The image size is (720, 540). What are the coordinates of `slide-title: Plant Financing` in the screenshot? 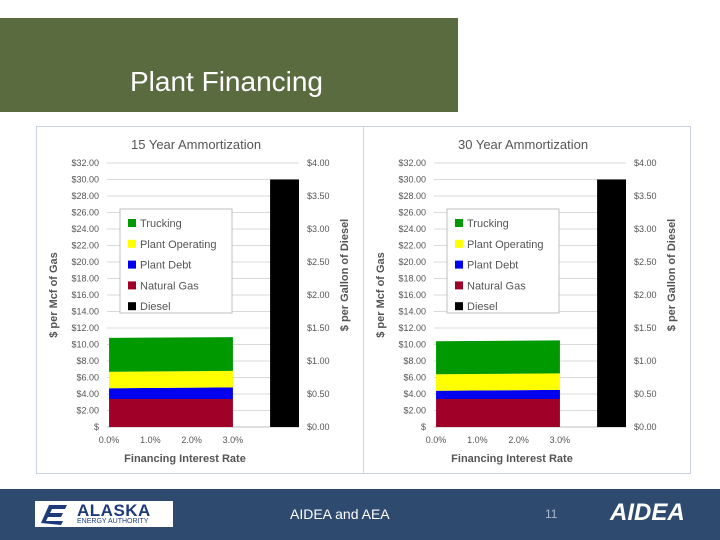 It's located at (227, 81).